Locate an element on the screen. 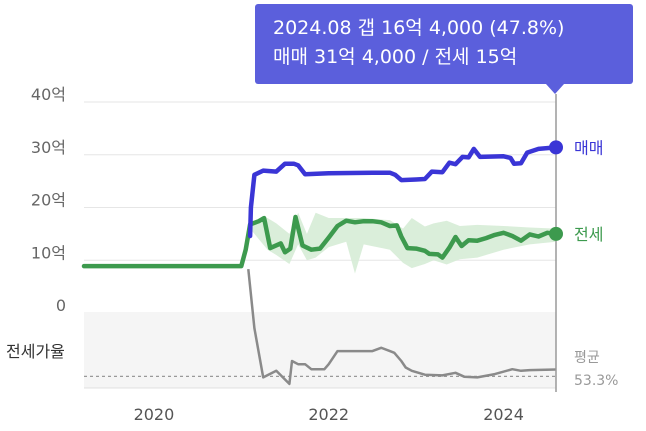 The image size is (646, 431). x-tick-label: 2022 is located at coordinates (328, 414).